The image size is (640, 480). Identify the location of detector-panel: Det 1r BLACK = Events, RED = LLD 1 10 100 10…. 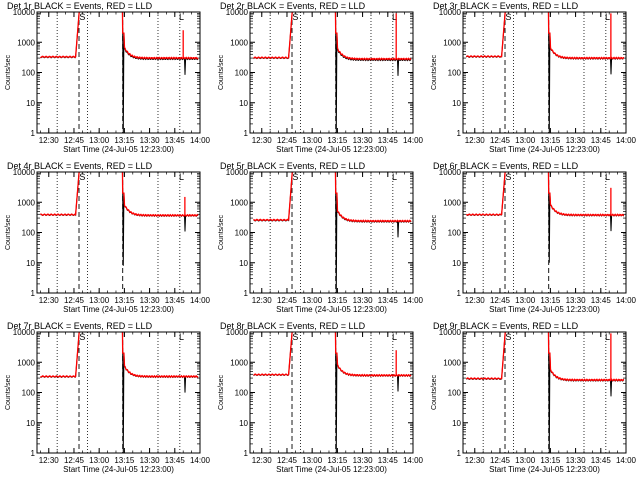
(108, 77).